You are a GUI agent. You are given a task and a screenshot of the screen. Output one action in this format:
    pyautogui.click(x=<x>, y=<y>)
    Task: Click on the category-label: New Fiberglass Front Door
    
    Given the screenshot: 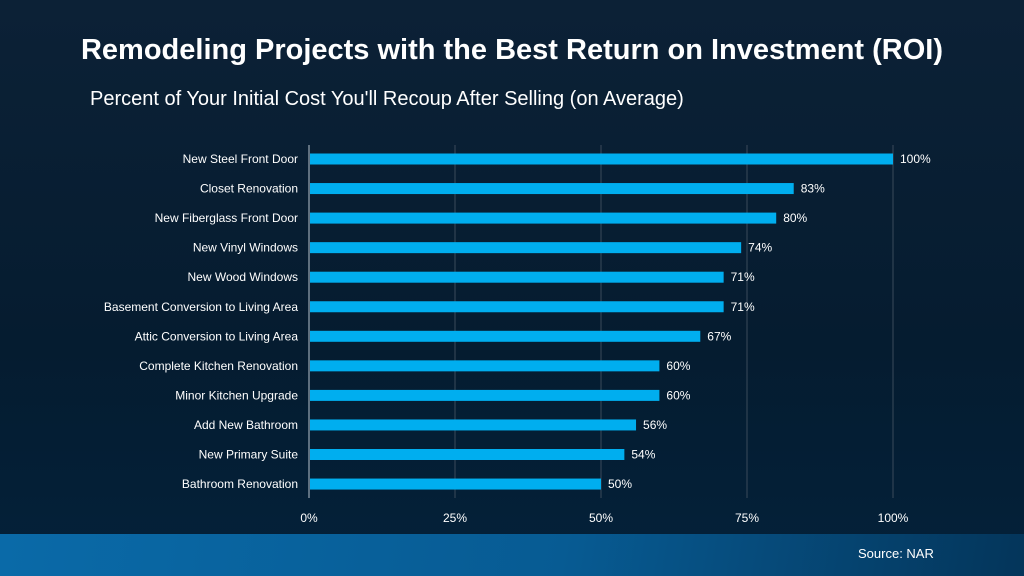 What is the action you would take?
    pyautogui.click(x=226, y=218)
    